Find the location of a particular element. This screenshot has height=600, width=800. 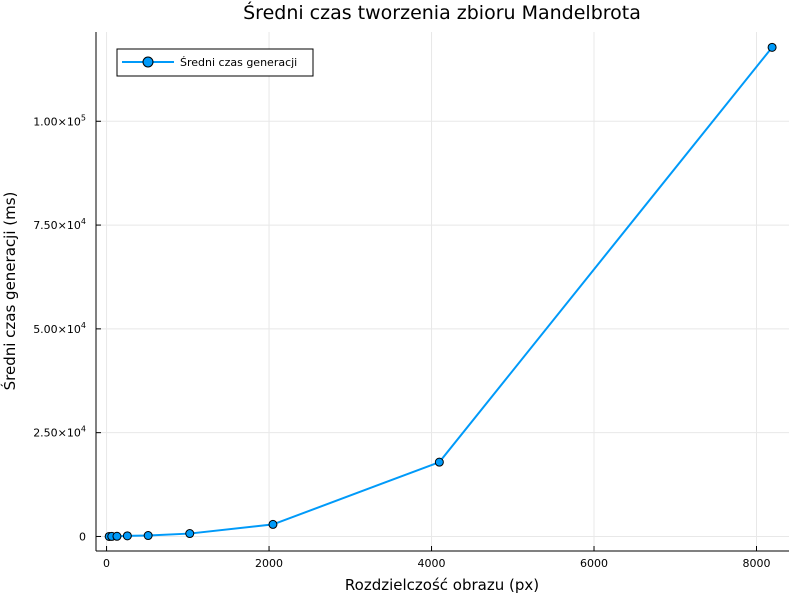

y-tick-label: 7.50×10⁴ is located at coordinates (59, 224).